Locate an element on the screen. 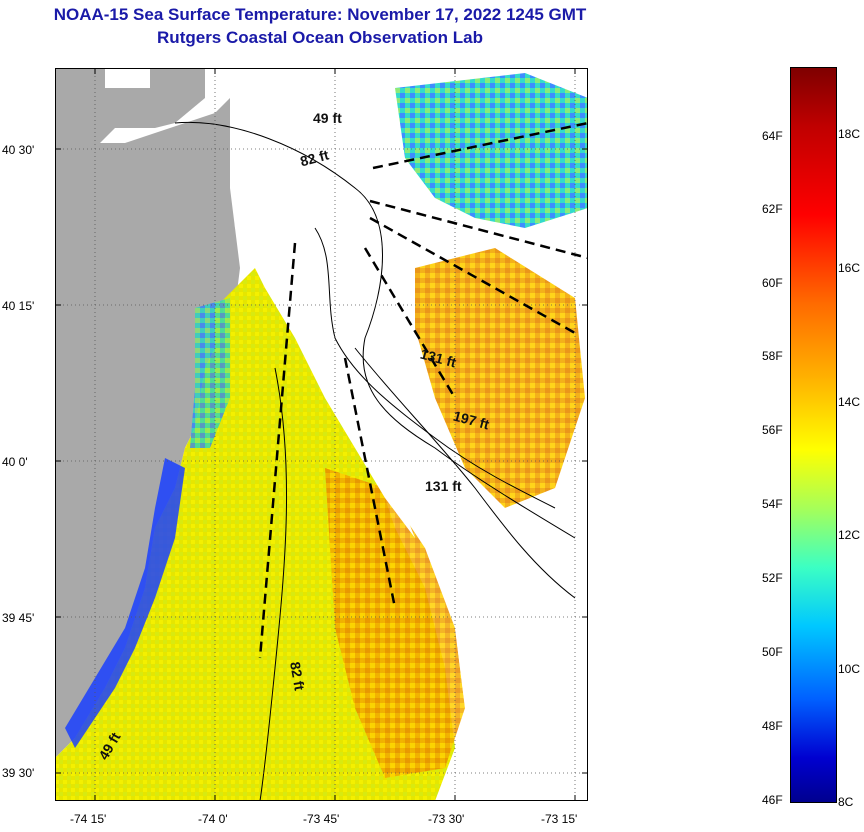 The image size is (864, 832). colorbar-label-12c: 12C is located at coordinates (849, 535).